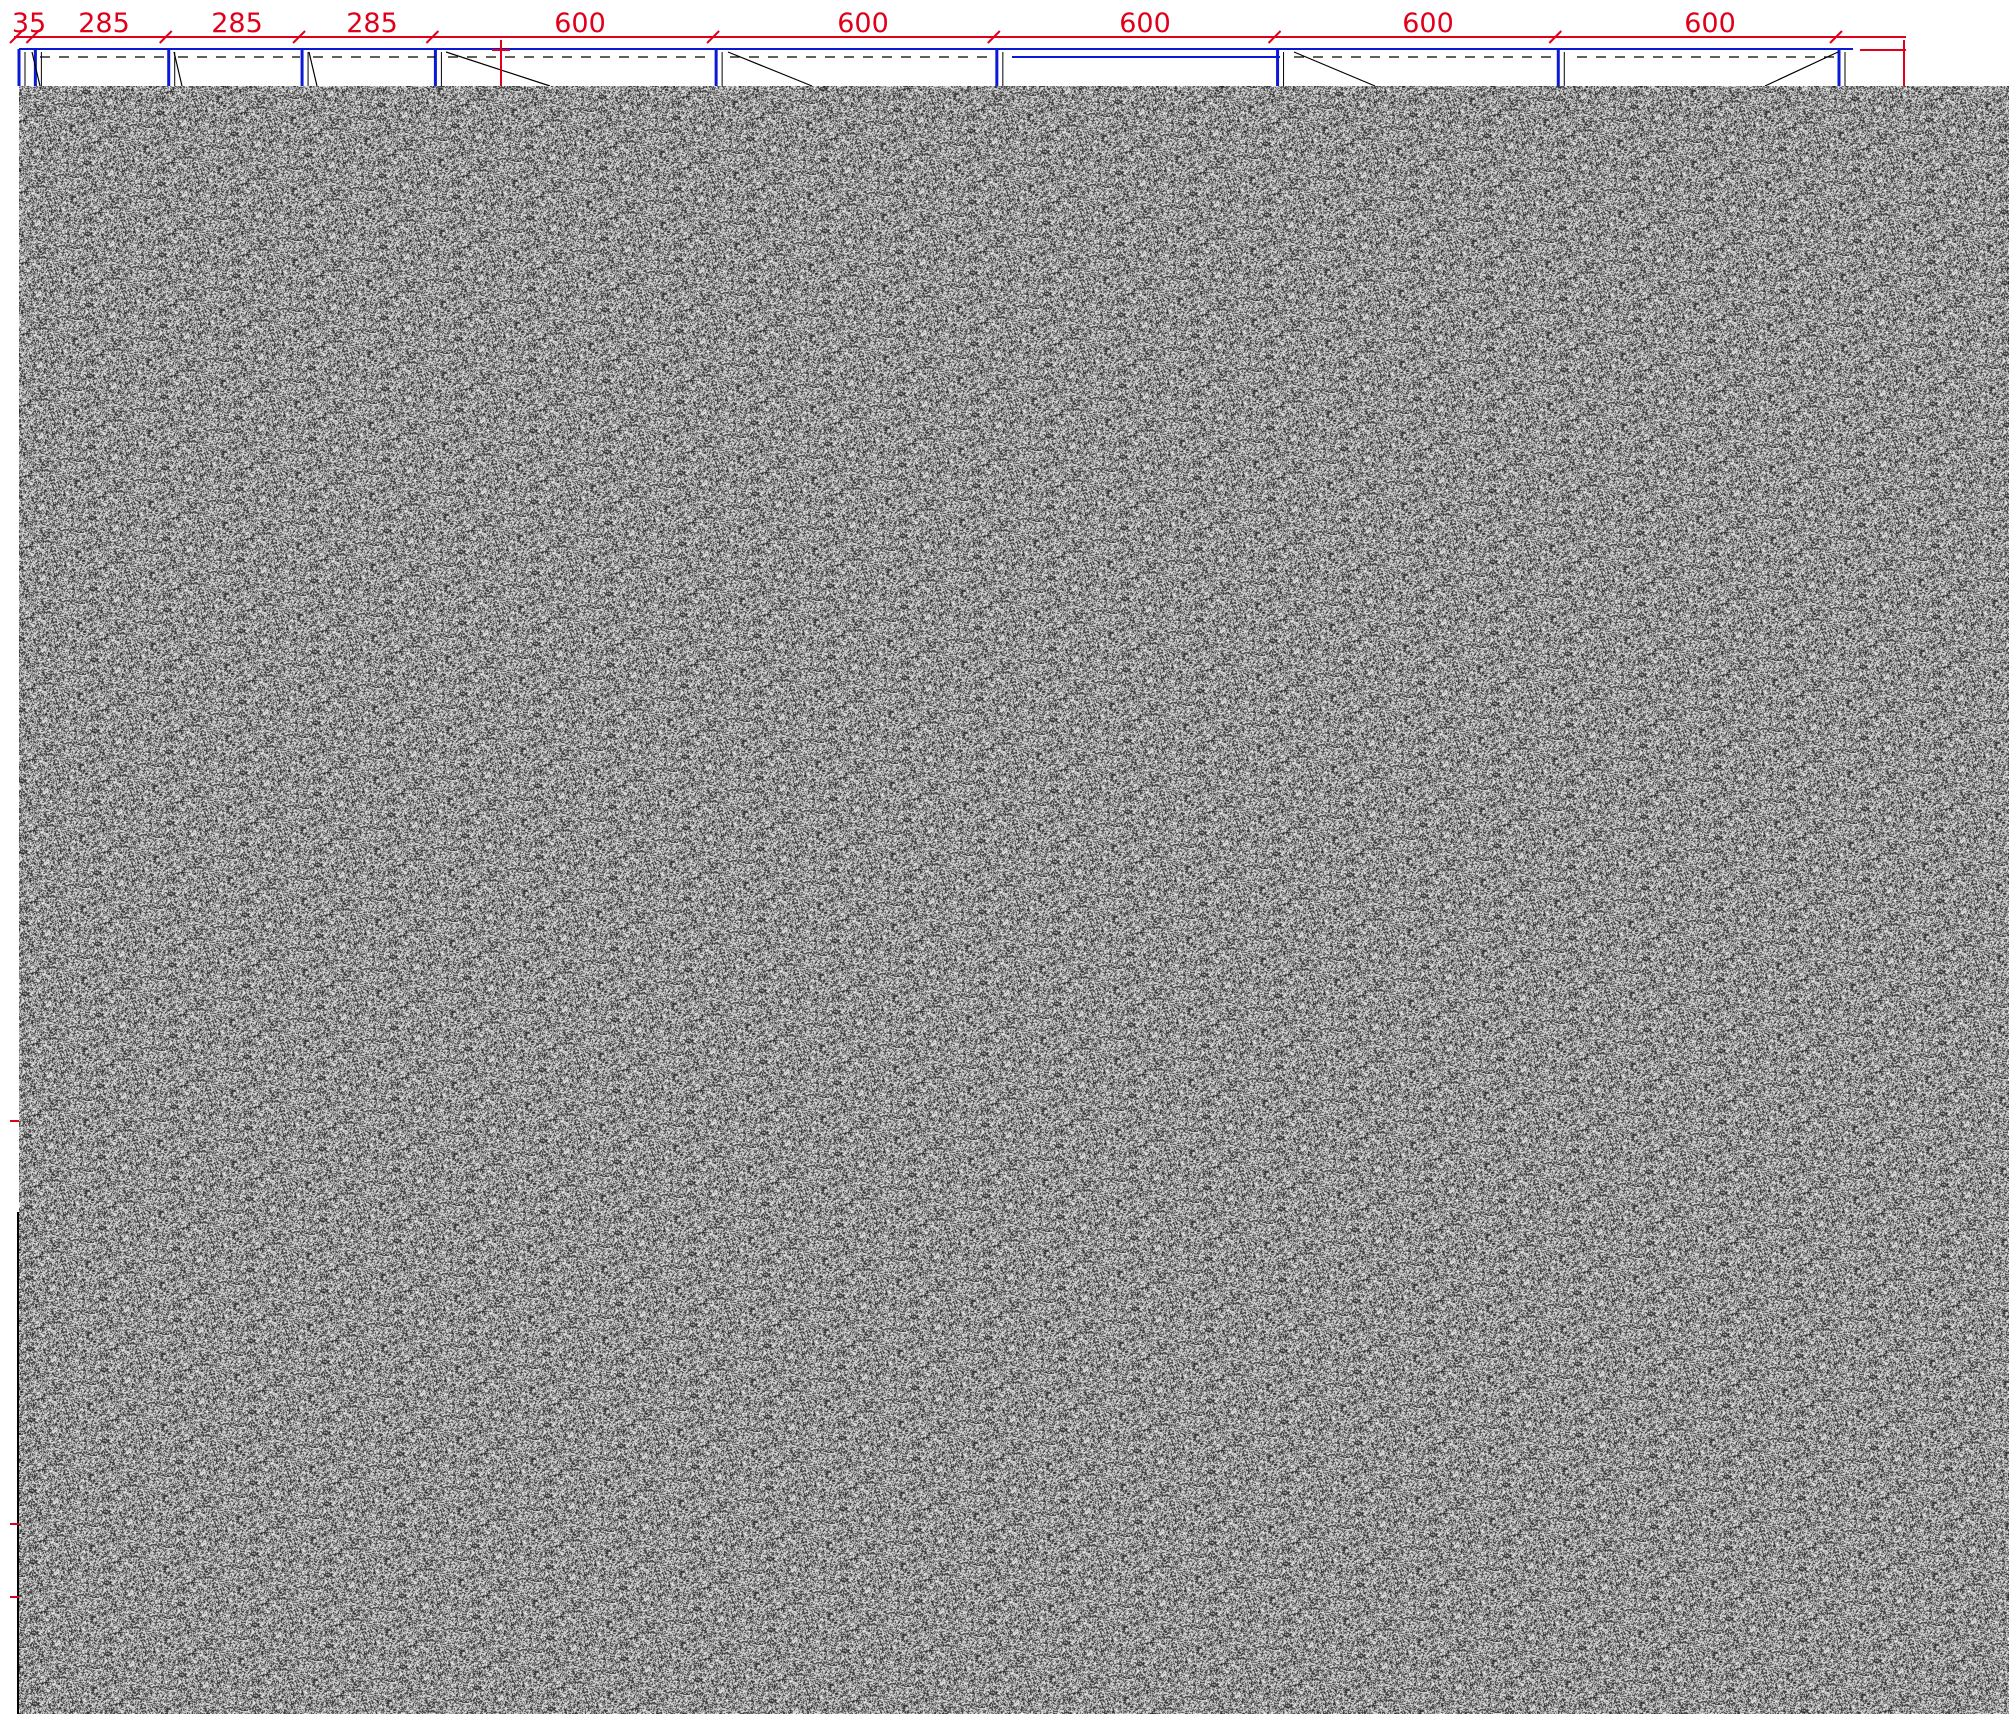 This screenshot has height=1714, width=2009. I want to click on door-swing-lines, so click(935, 69).